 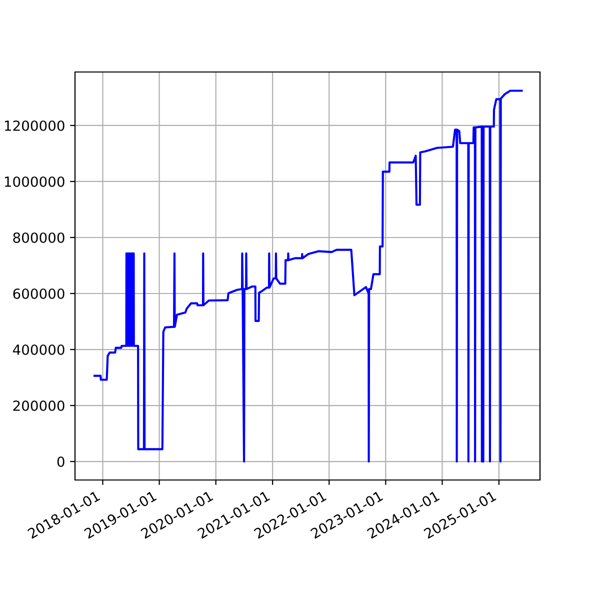 What do you see at coordinates (38, 405) in the screenshot?
I see `y-tick-label: 200000` at bounding box center [38, 405].